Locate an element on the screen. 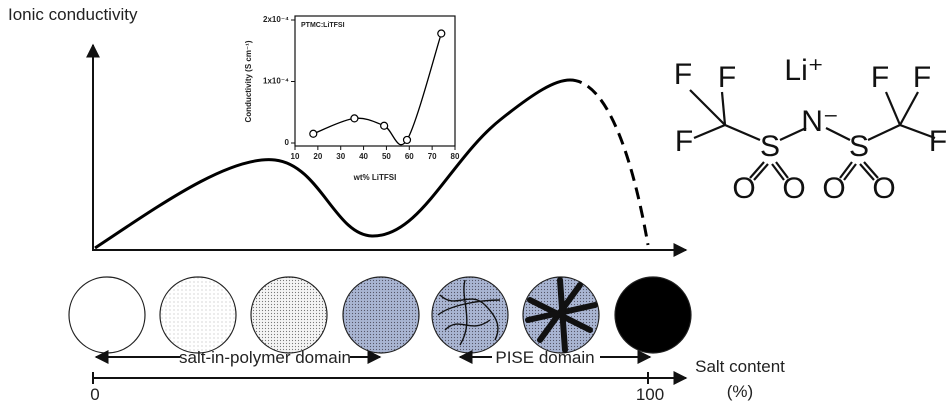 The image size is (949, 405). x-tick-label: 70 is located at coordinates (432, 156).